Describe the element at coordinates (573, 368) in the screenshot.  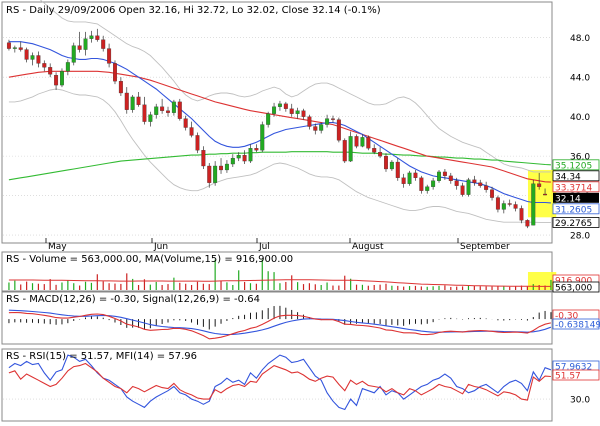
I see `right-label-0: 57.9632` at that location.